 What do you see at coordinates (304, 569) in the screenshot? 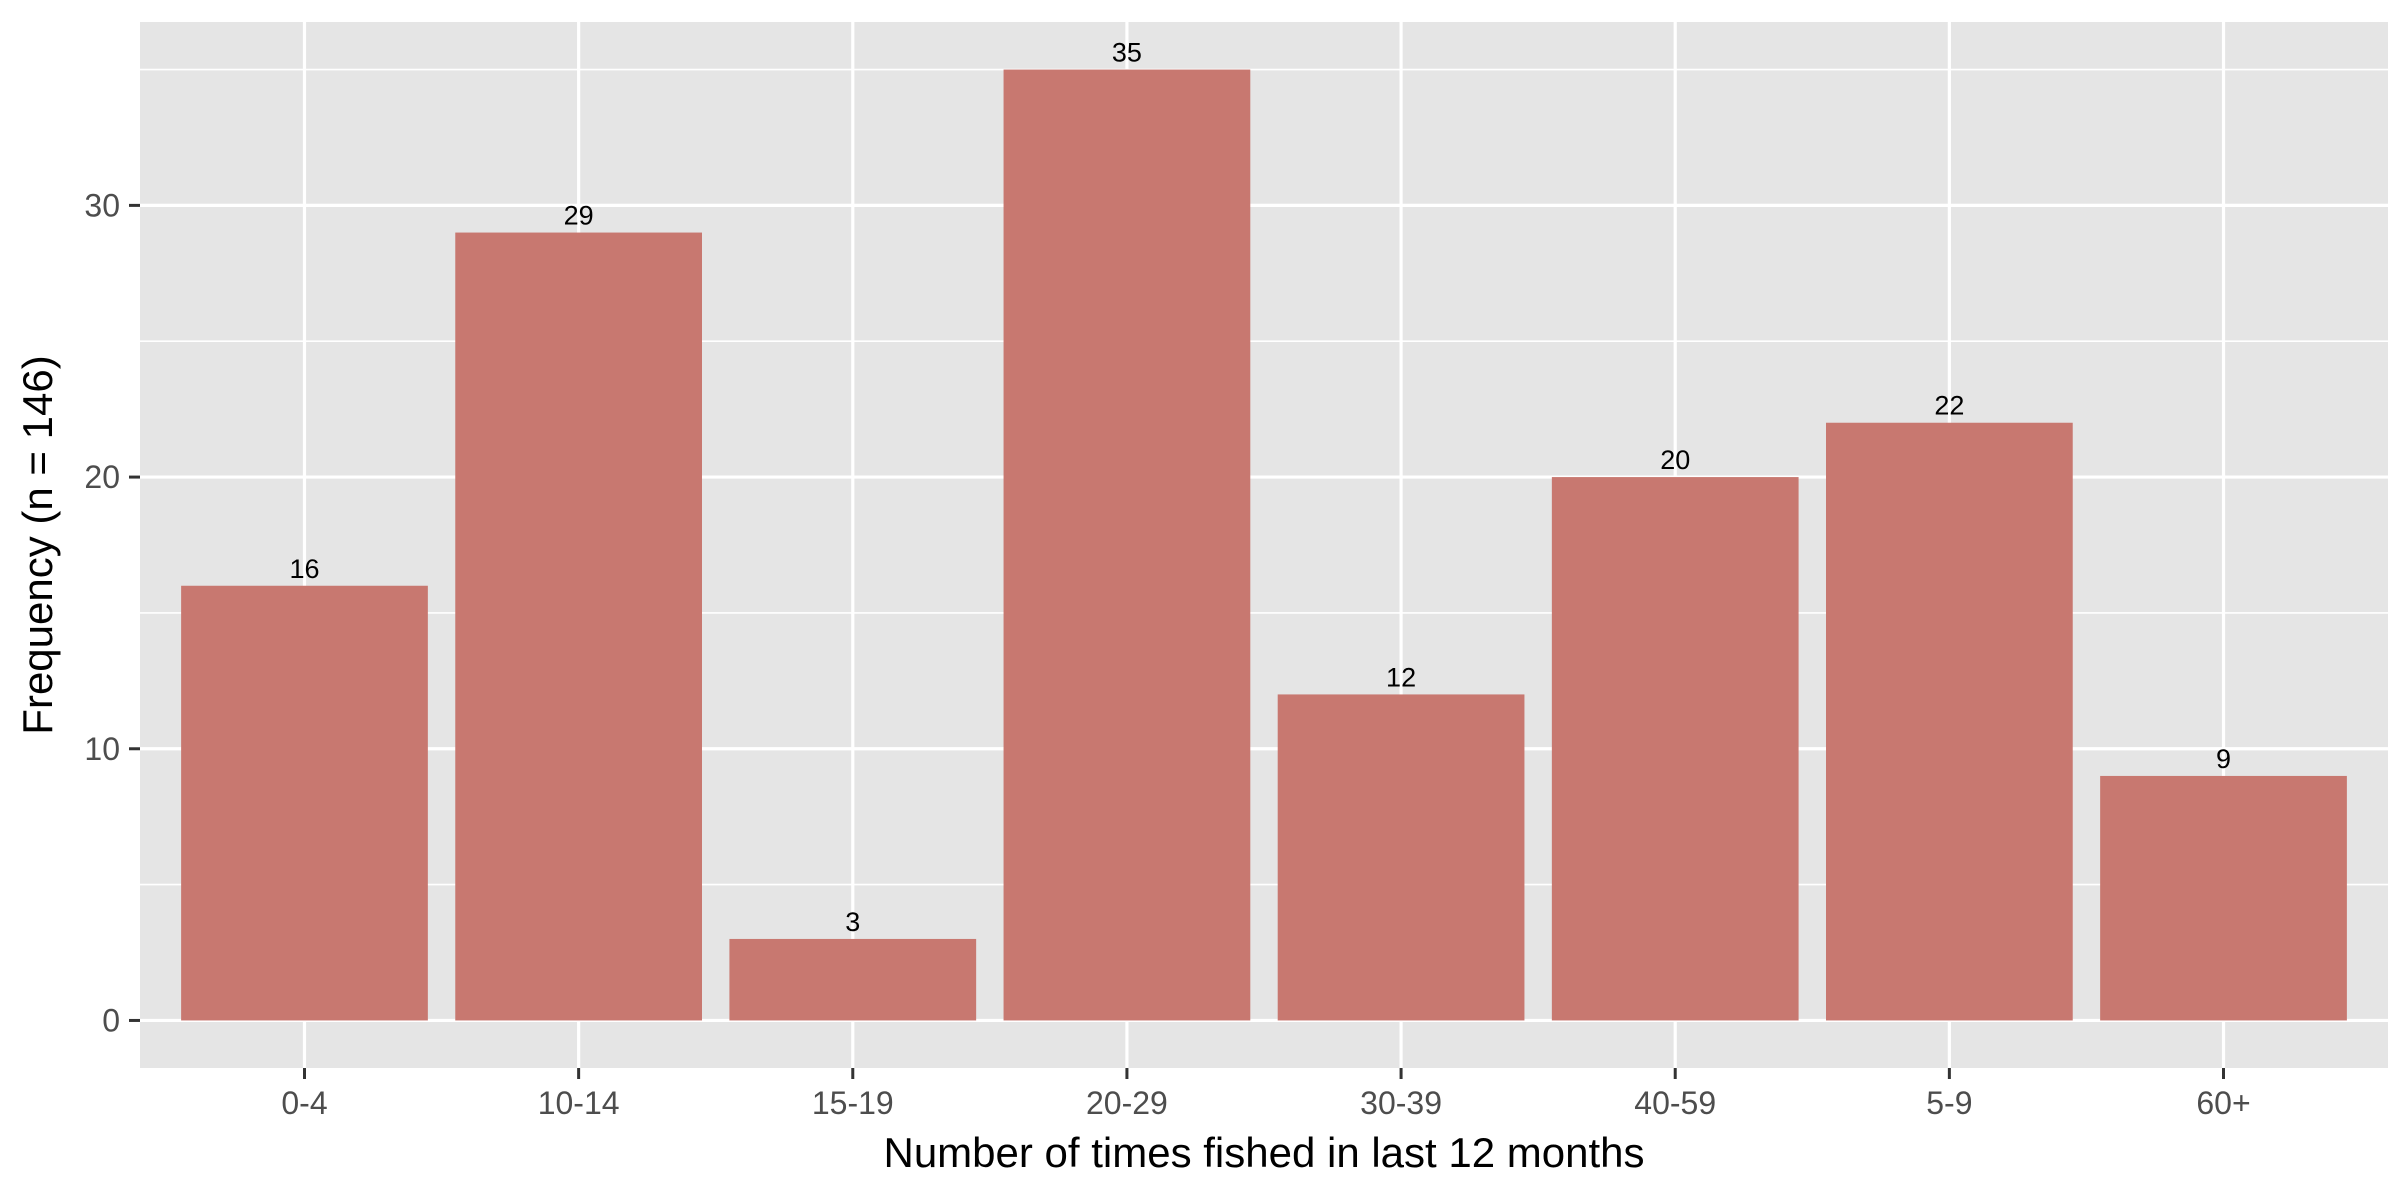
I see `data-label-0-4: 16` at bounding box center [304, 569].